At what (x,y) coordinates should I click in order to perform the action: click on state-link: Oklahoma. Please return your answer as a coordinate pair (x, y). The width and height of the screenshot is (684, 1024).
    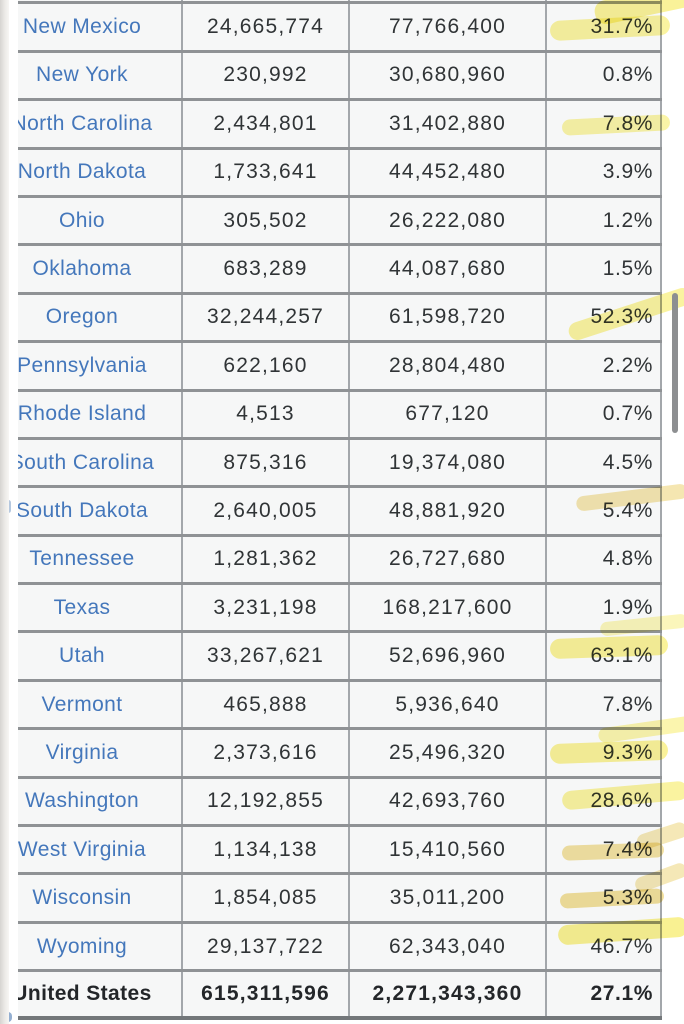
    Looking at the image, I should click on (82, 269).